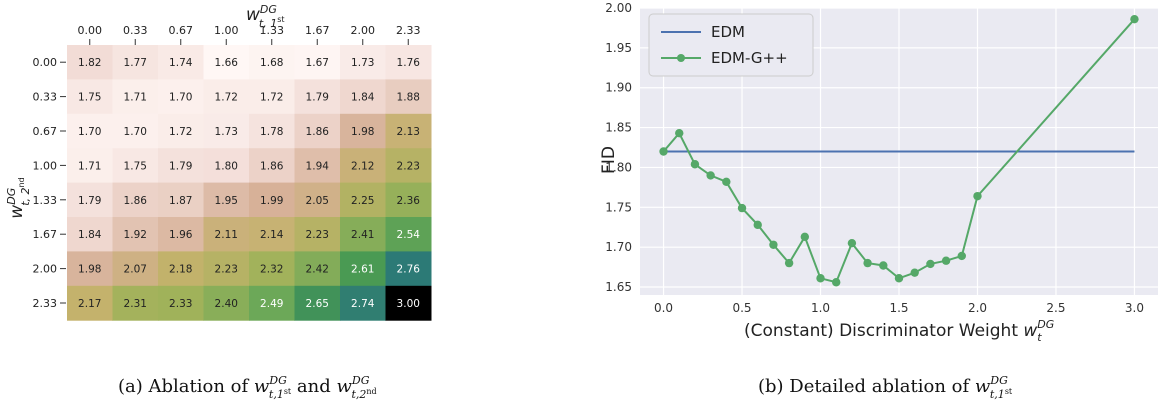 This screenshot has width=1170, height=415. Describe the element at coordinates (226, 132) in the screenshot. I see `heatmap-cell-label-2-3: 1.73` at that location.